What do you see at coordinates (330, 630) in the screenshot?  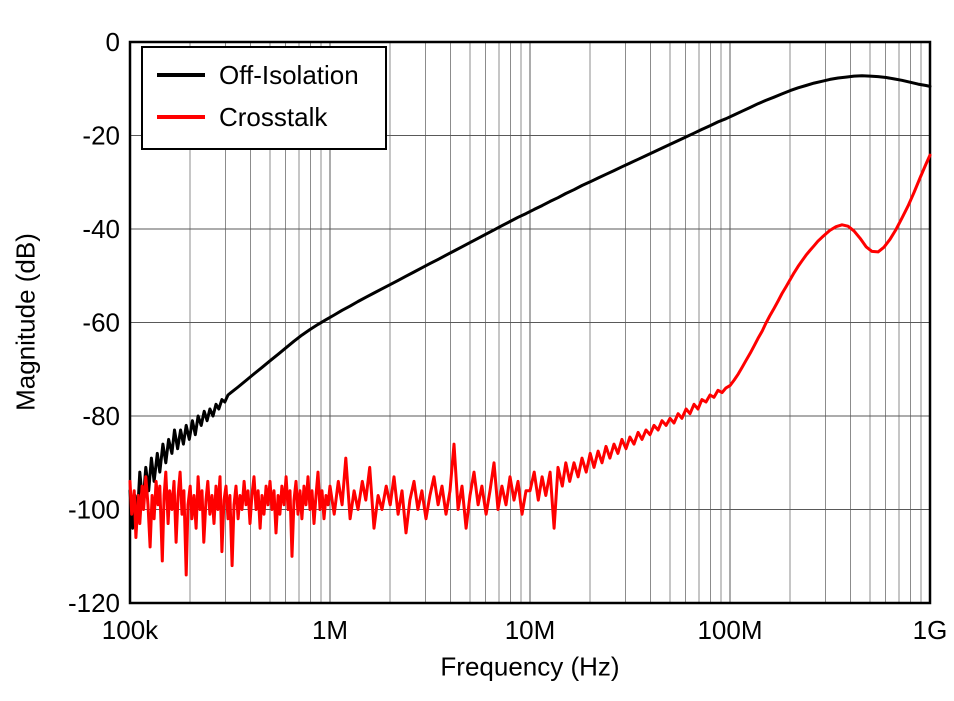 I see `x-tick-label: 1M` at bounding box center [330, 630].